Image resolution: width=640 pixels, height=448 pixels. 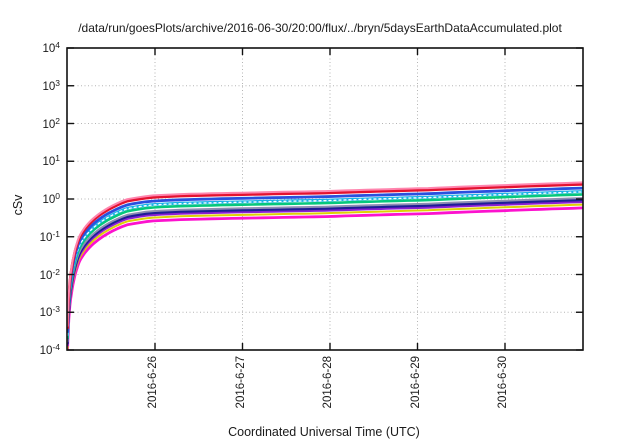 What do you see at coordinates (324, 432) in the screenshot?
I see `x-axis-label: Coordinated Universal Time (UTC)` at bounding box center [324, 432].